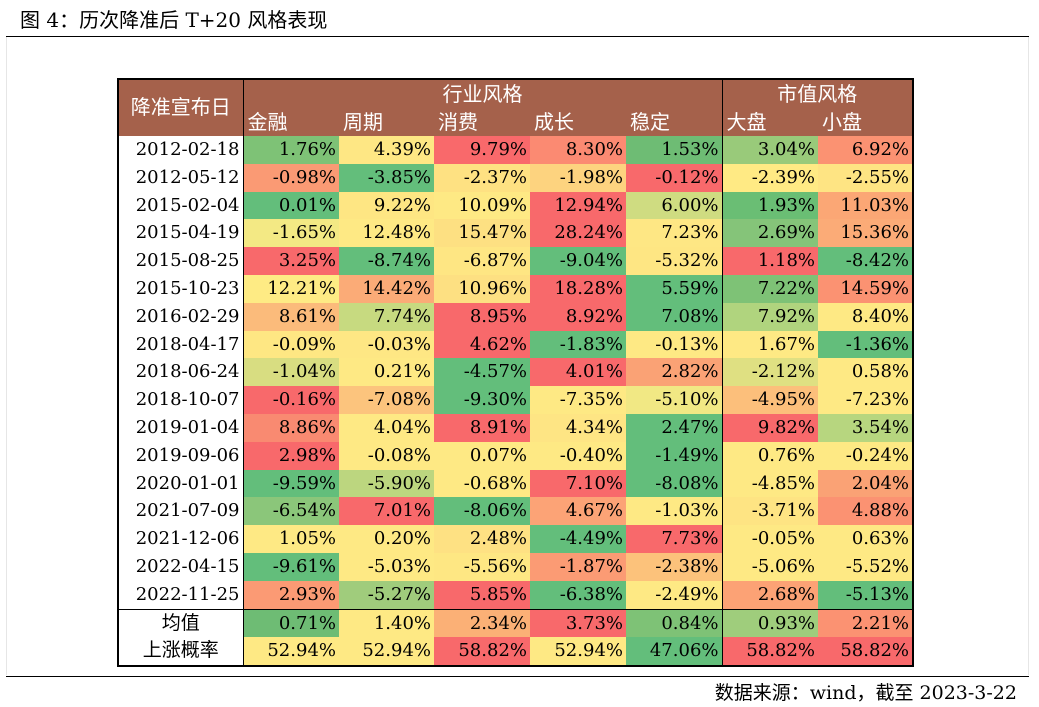 The height and width of the screenshot is (707, 1039). Describe the element at coordinates (817, 93) in the screenshot. I see `market-cap-style-group-header: 市值风格` at that location.